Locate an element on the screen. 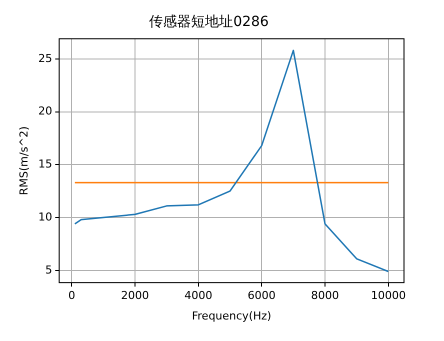 This screenshot has height=341, width=444. x-tick-label: 2000 is located at coordinates (135, 295).